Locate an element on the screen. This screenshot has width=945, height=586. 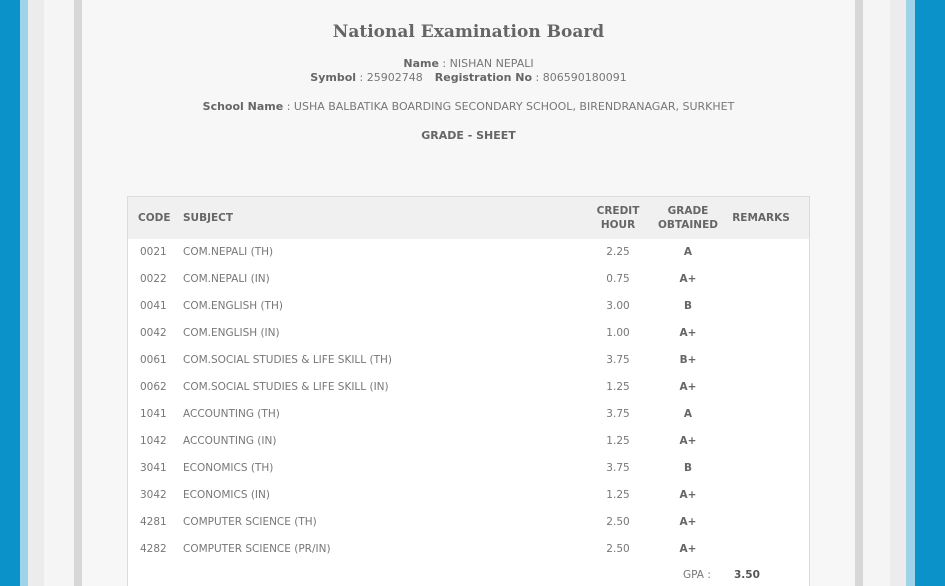
grade-obtained: B+ is located at coordinates (688, 360).